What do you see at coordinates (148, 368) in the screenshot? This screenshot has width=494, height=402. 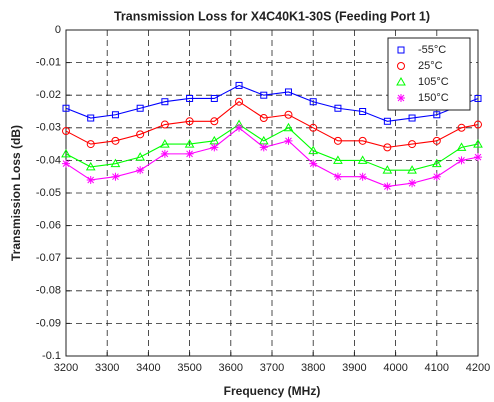 I see `x-tick-label: 3400` at bounding box center [148, 368].